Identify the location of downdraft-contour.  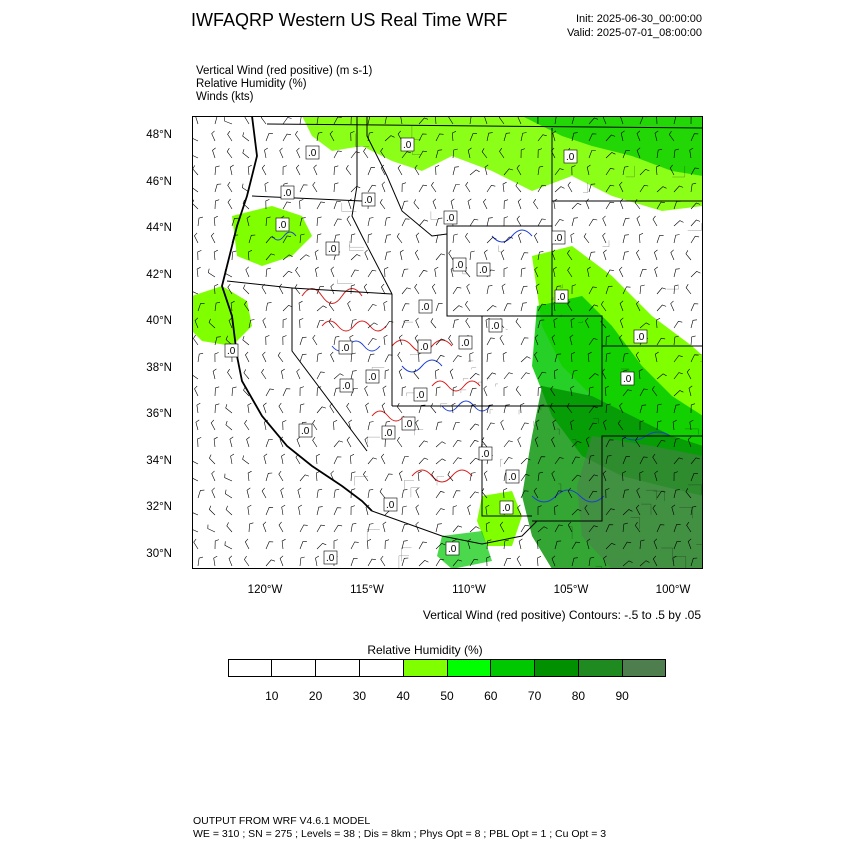
(568, 496).